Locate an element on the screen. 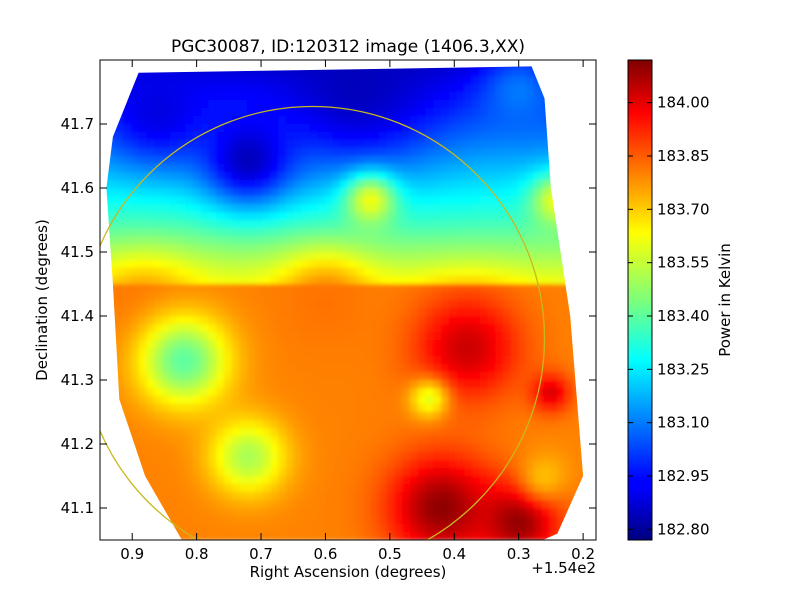 The image size is (800, 600). x-tick-label: 0.3 is located at coordinates (519, 554).